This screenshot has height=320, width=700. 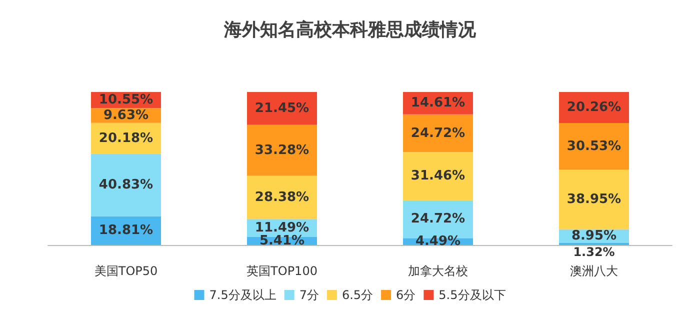 I want to click on data-label: 28.38%, so click(x=282, y=197).